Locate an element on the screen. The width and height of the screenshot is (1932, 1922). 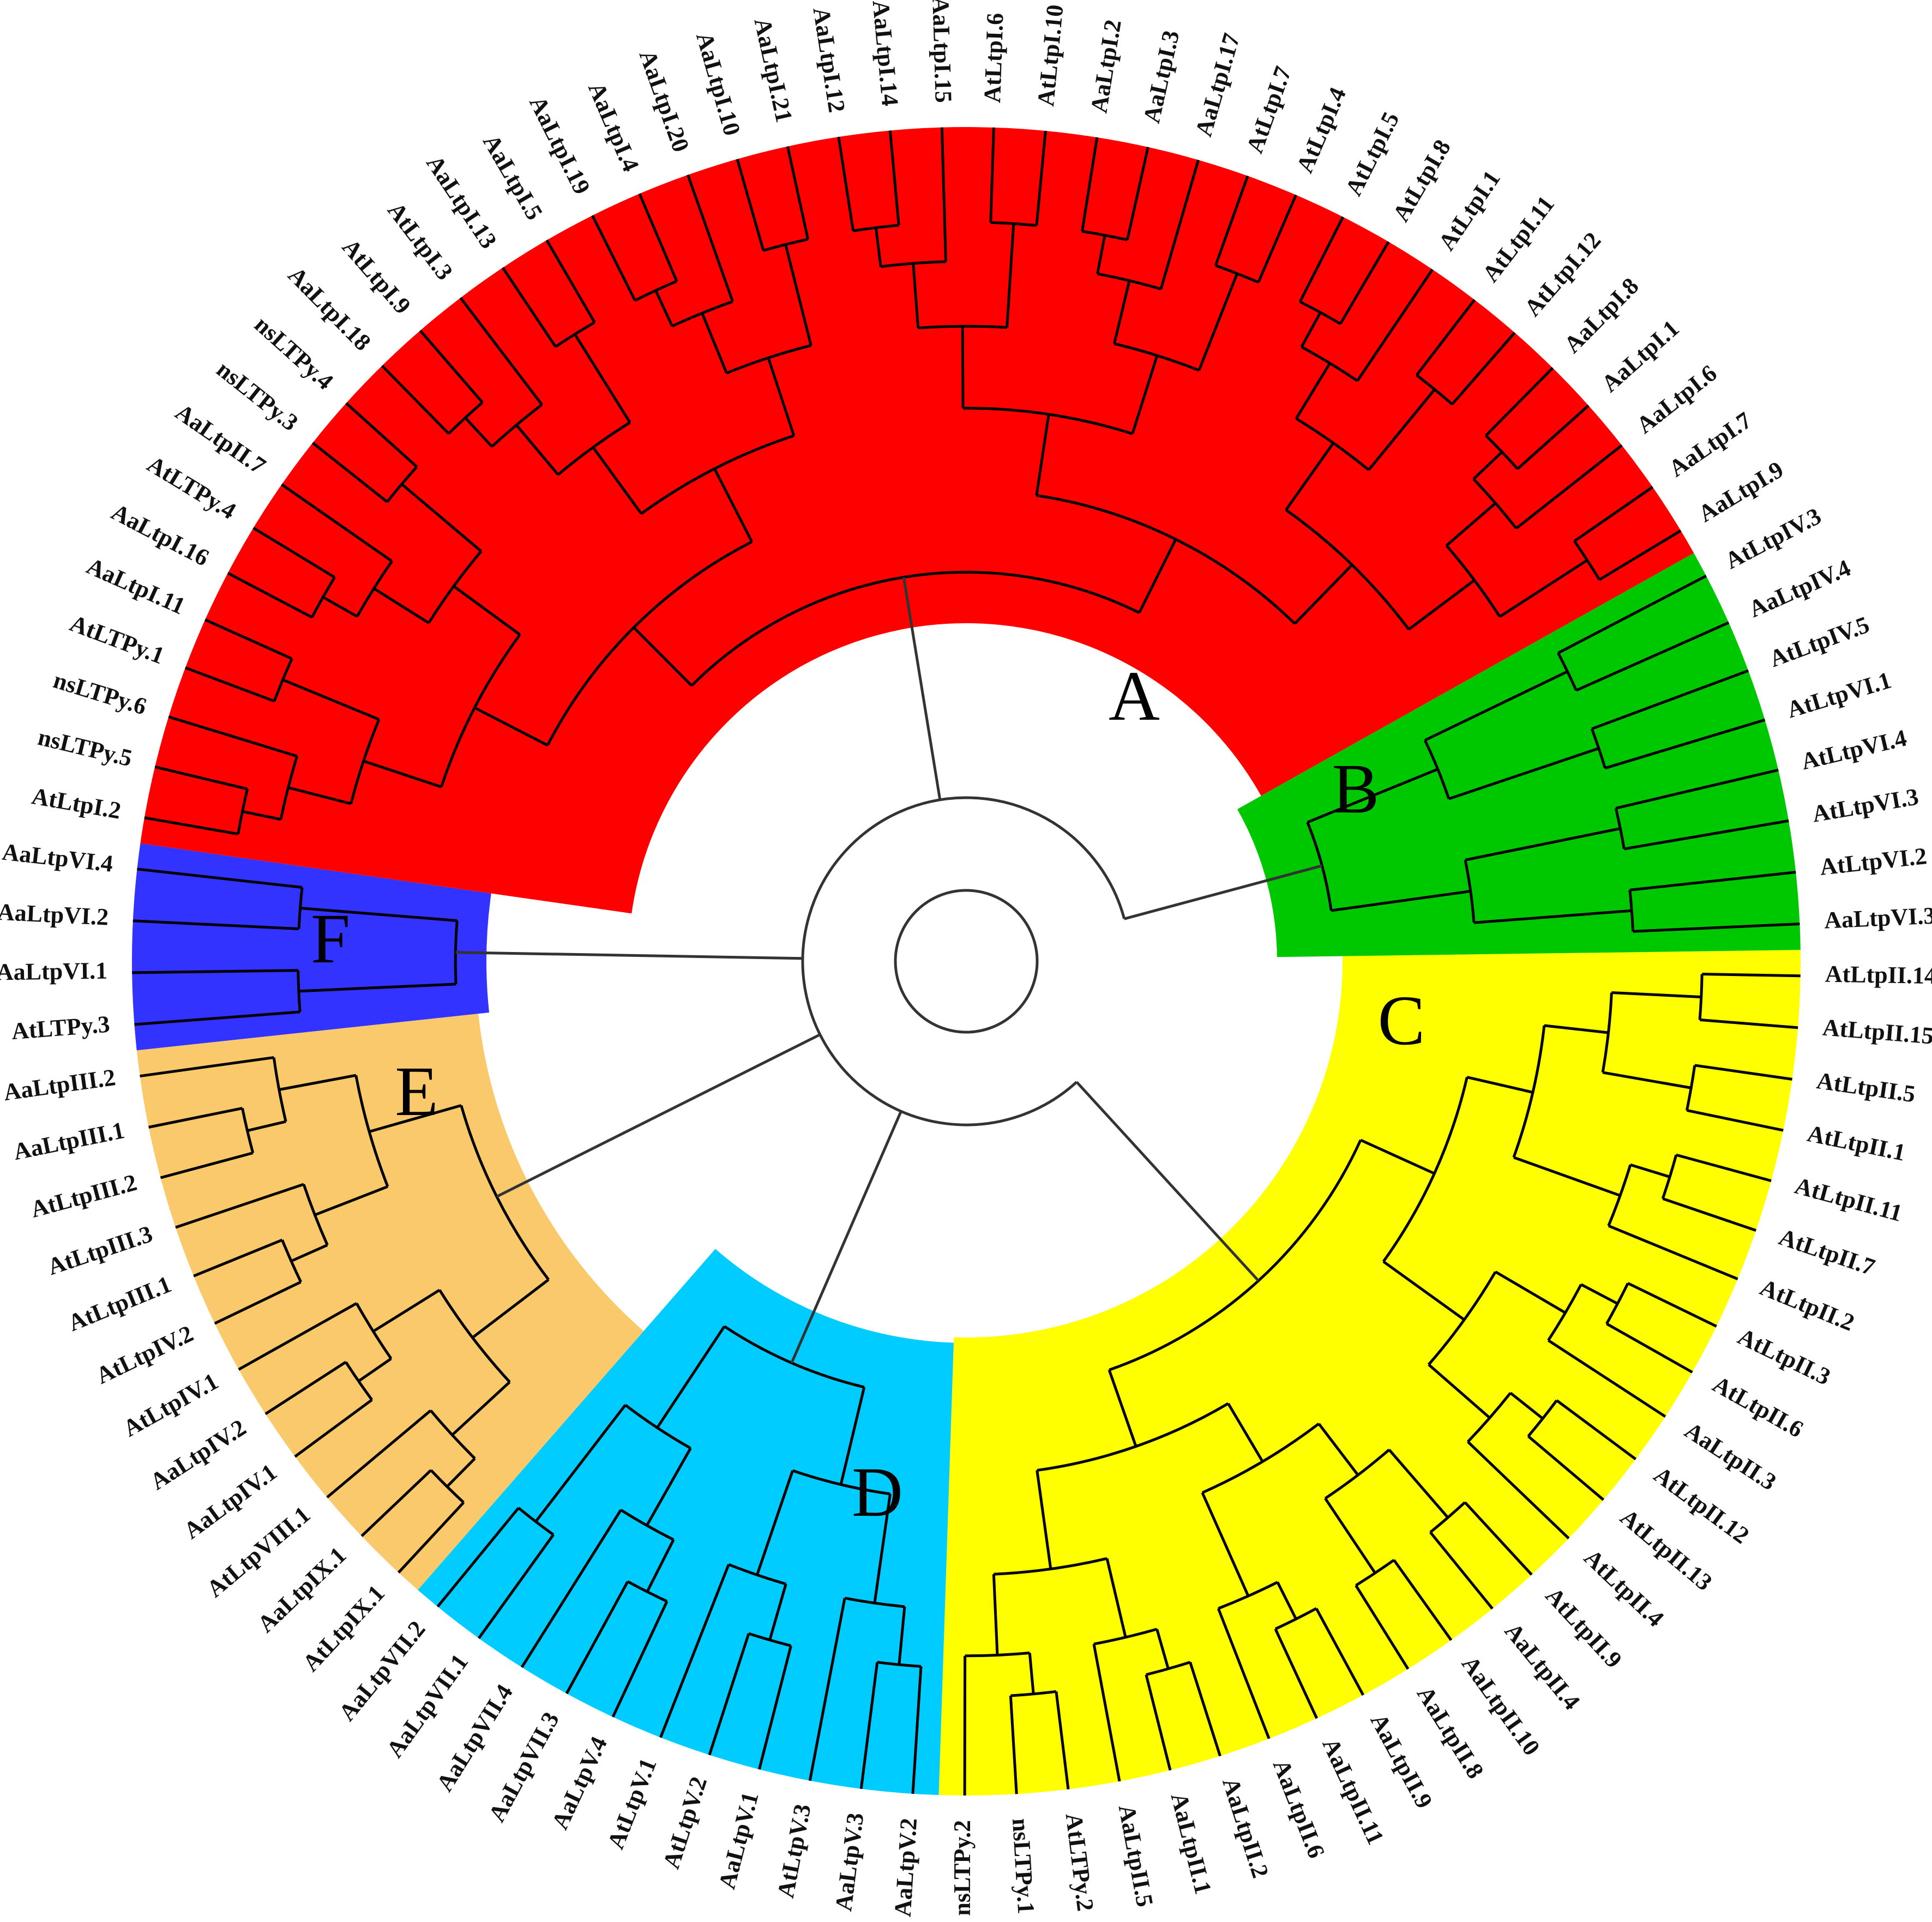
root-arc is located at coordinates (963, 961).